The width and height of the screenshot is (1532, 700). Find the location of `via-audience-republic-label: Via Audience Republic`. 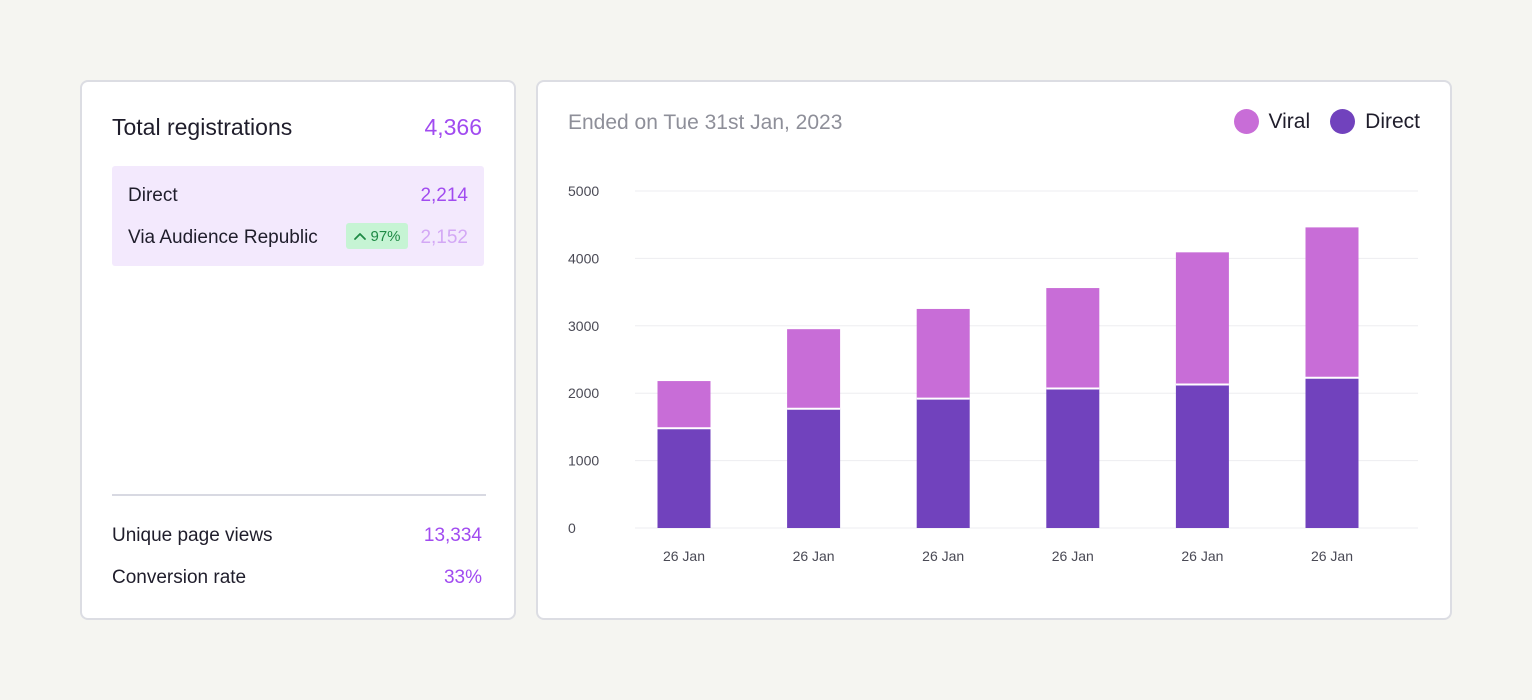

via-audience-republic-label: Via Audience Republic is located at coordinates (223, 237).